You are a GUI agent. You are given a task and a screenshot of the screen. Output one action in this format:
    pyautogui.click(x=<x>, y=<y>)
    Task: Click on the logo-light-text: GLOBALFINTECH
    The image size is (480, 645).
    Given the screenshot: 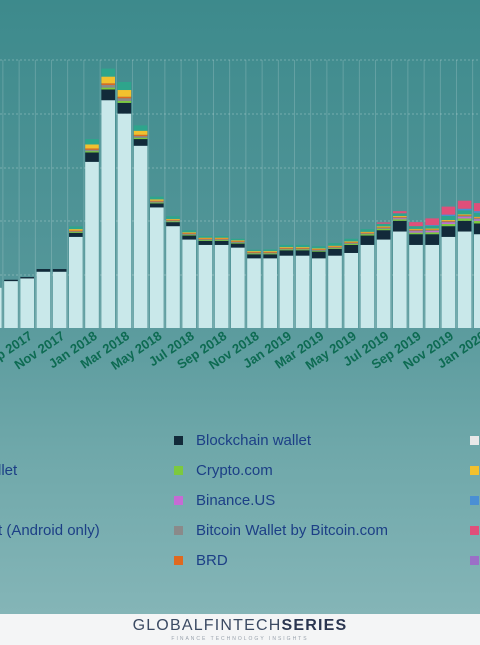 What is the action you would take?
    pyautogui.click(x=207, y=625)
    